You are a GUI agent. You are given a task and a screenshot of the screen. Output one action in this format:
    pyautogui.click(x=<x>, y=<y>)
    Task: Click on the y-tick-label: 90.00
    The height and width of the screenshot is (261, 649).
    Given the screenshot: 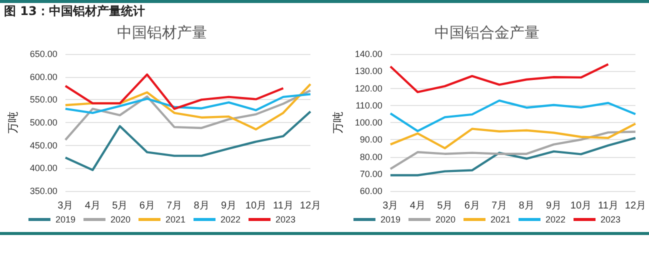 What is the action you would take?
    pyautogui.click(x=371, y=139)
    